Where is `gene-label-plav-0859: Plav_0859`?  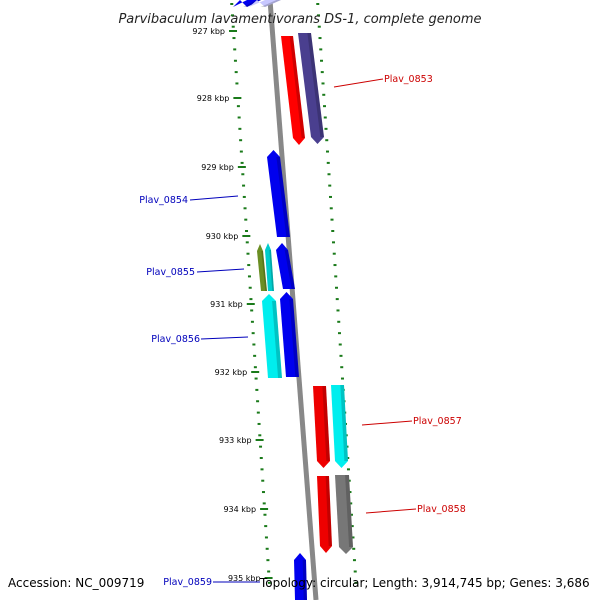 gene-label-plav-0859: Plav_0859 is located at coordinates (187, 582).